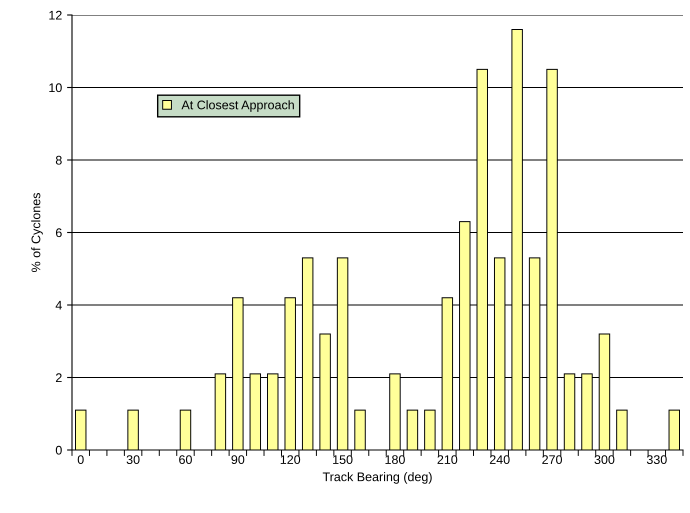  Describe the element at coordinates (37, 232) in the screenshot. I see `y-axis-title: % of Cyclones` at that location.